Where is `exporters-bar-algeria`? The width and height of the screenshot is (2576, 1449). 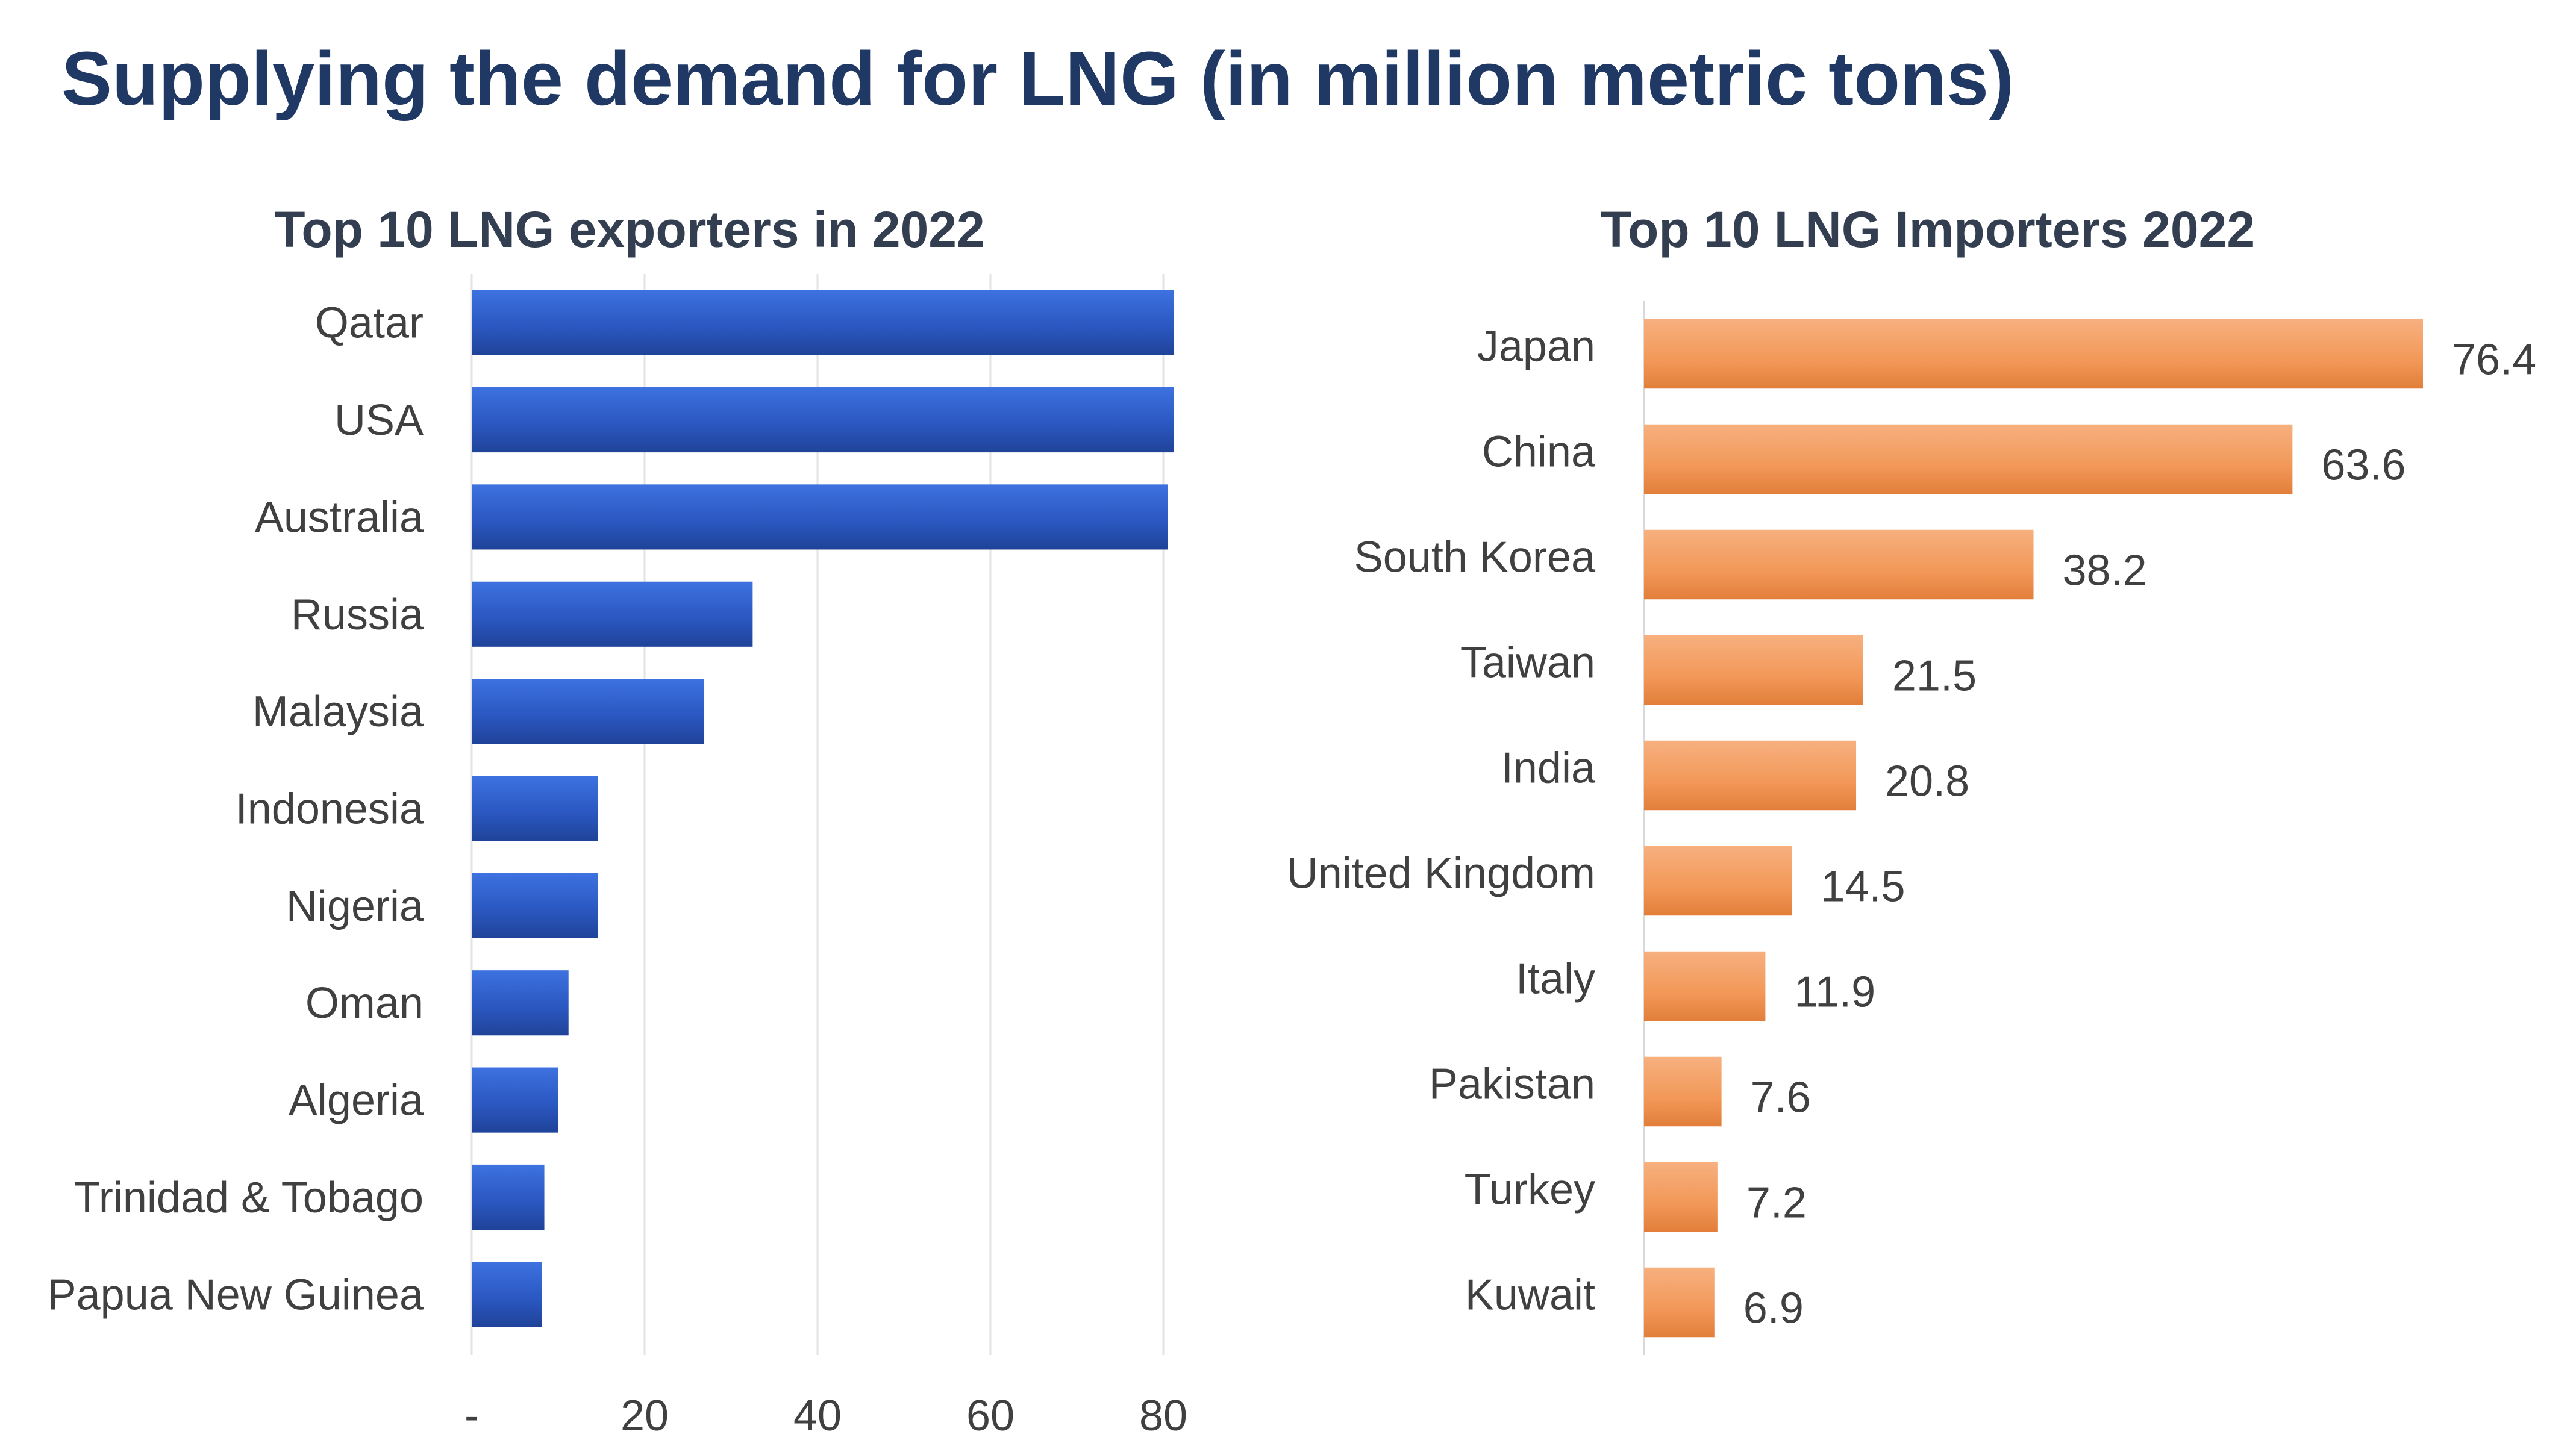
exporters-bar-algeria is located at coordinates (515, 1100).